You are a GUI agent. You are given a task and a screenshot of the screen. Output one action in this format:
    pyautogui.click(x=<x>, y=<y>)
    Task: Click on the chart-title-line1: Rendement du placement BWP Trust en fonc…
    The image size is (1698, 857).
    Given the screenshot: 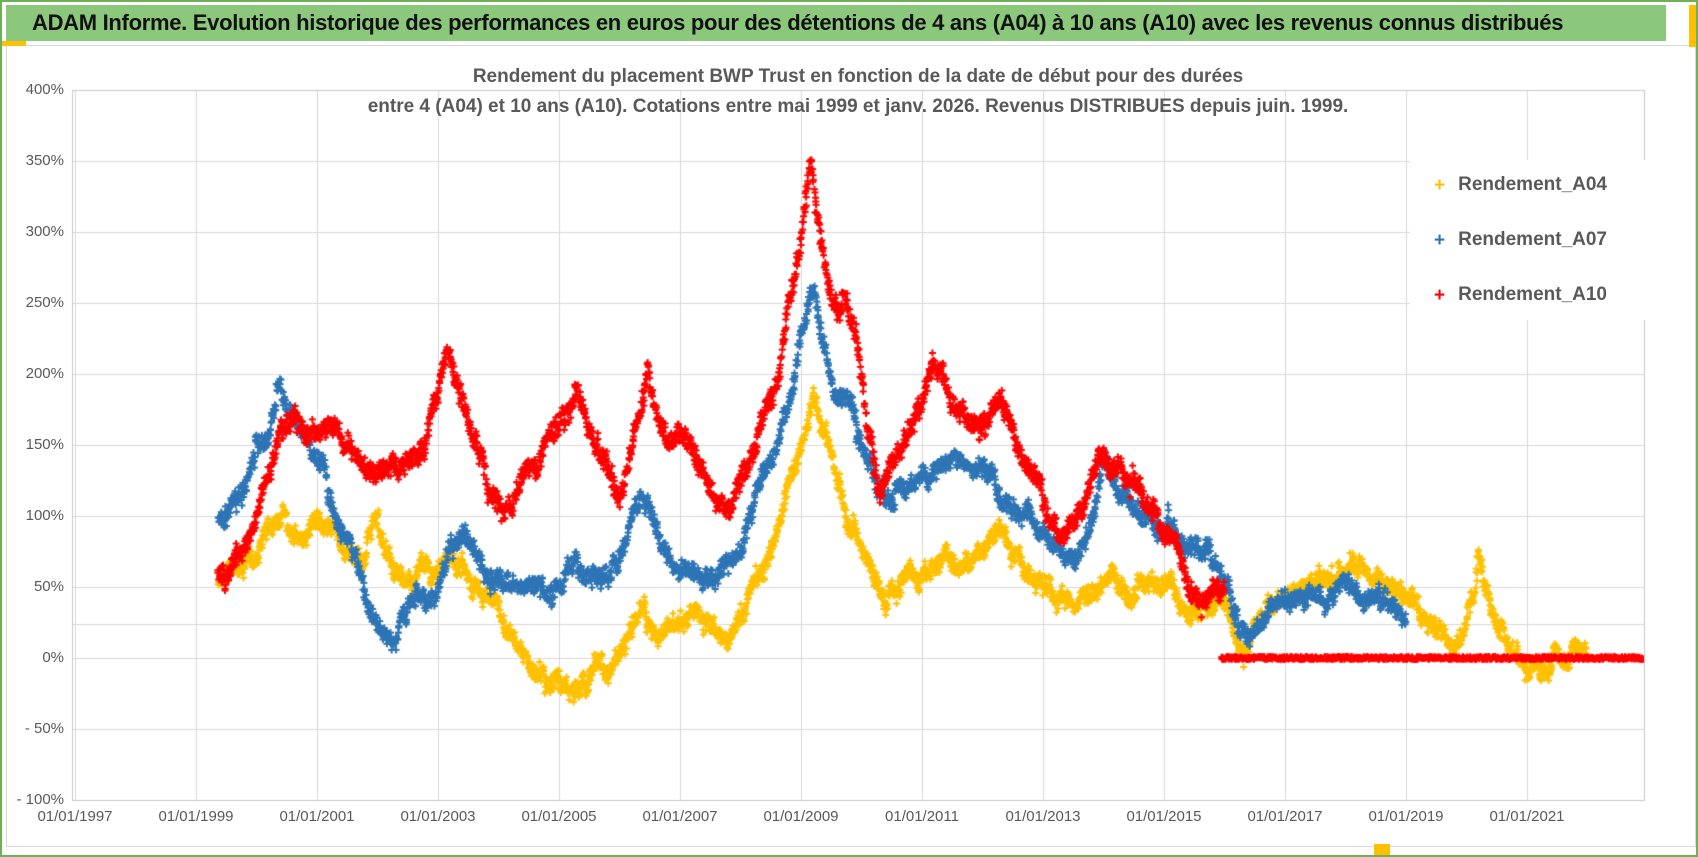 What is the action you would take?
    pyautogui.click(x=858, y=76)
    